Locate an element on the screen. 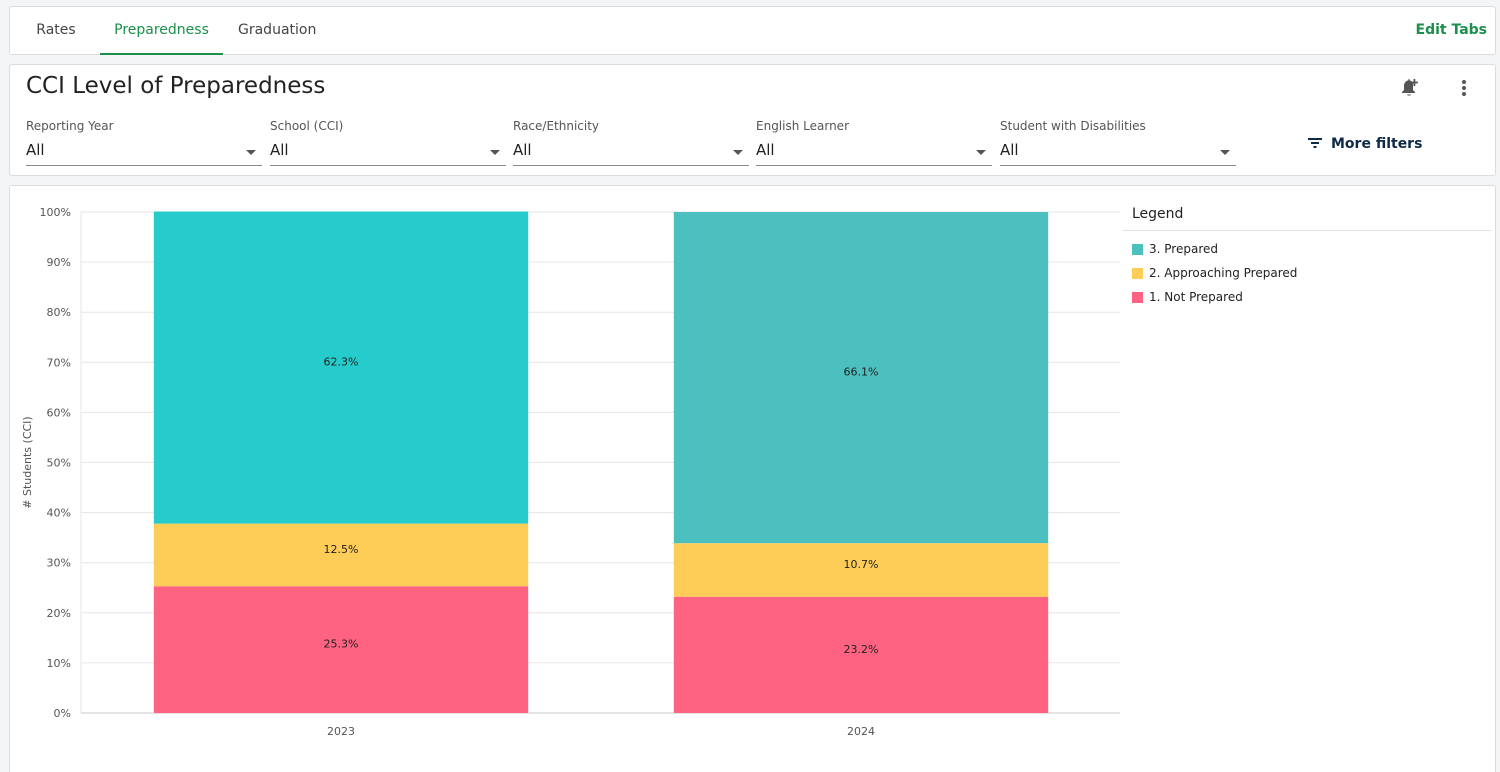 This screenshot has height=772, width=1500. filter-english-learner: English Learner All is located at coordinates (874, 143).